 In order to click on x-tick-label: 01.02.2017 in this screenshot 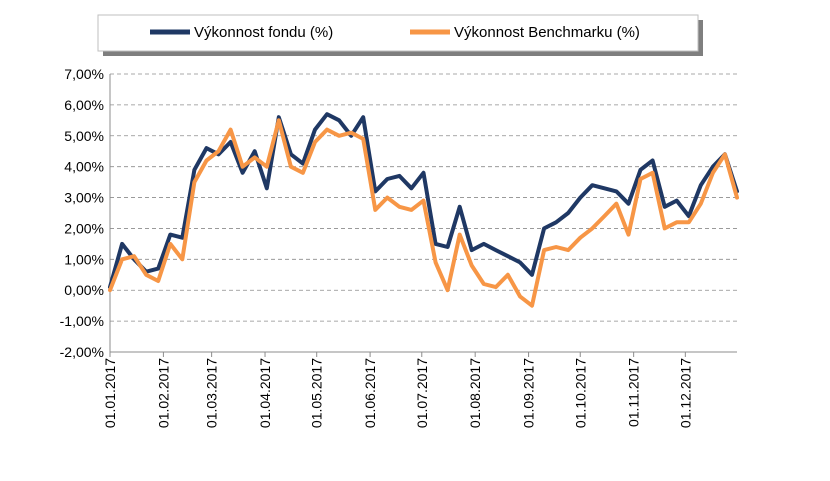, I will do `click(163, 393)`.